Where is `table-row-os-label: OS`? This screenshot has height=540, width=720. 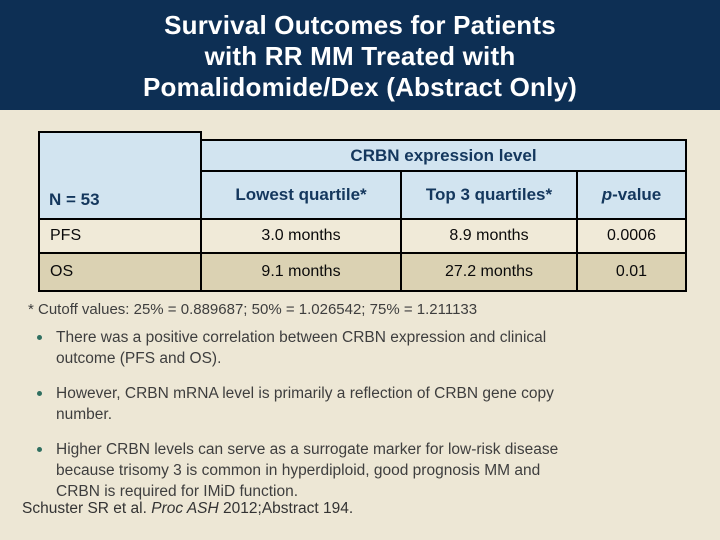
table-row-os-label: OS is located at coordinates (120, 272).